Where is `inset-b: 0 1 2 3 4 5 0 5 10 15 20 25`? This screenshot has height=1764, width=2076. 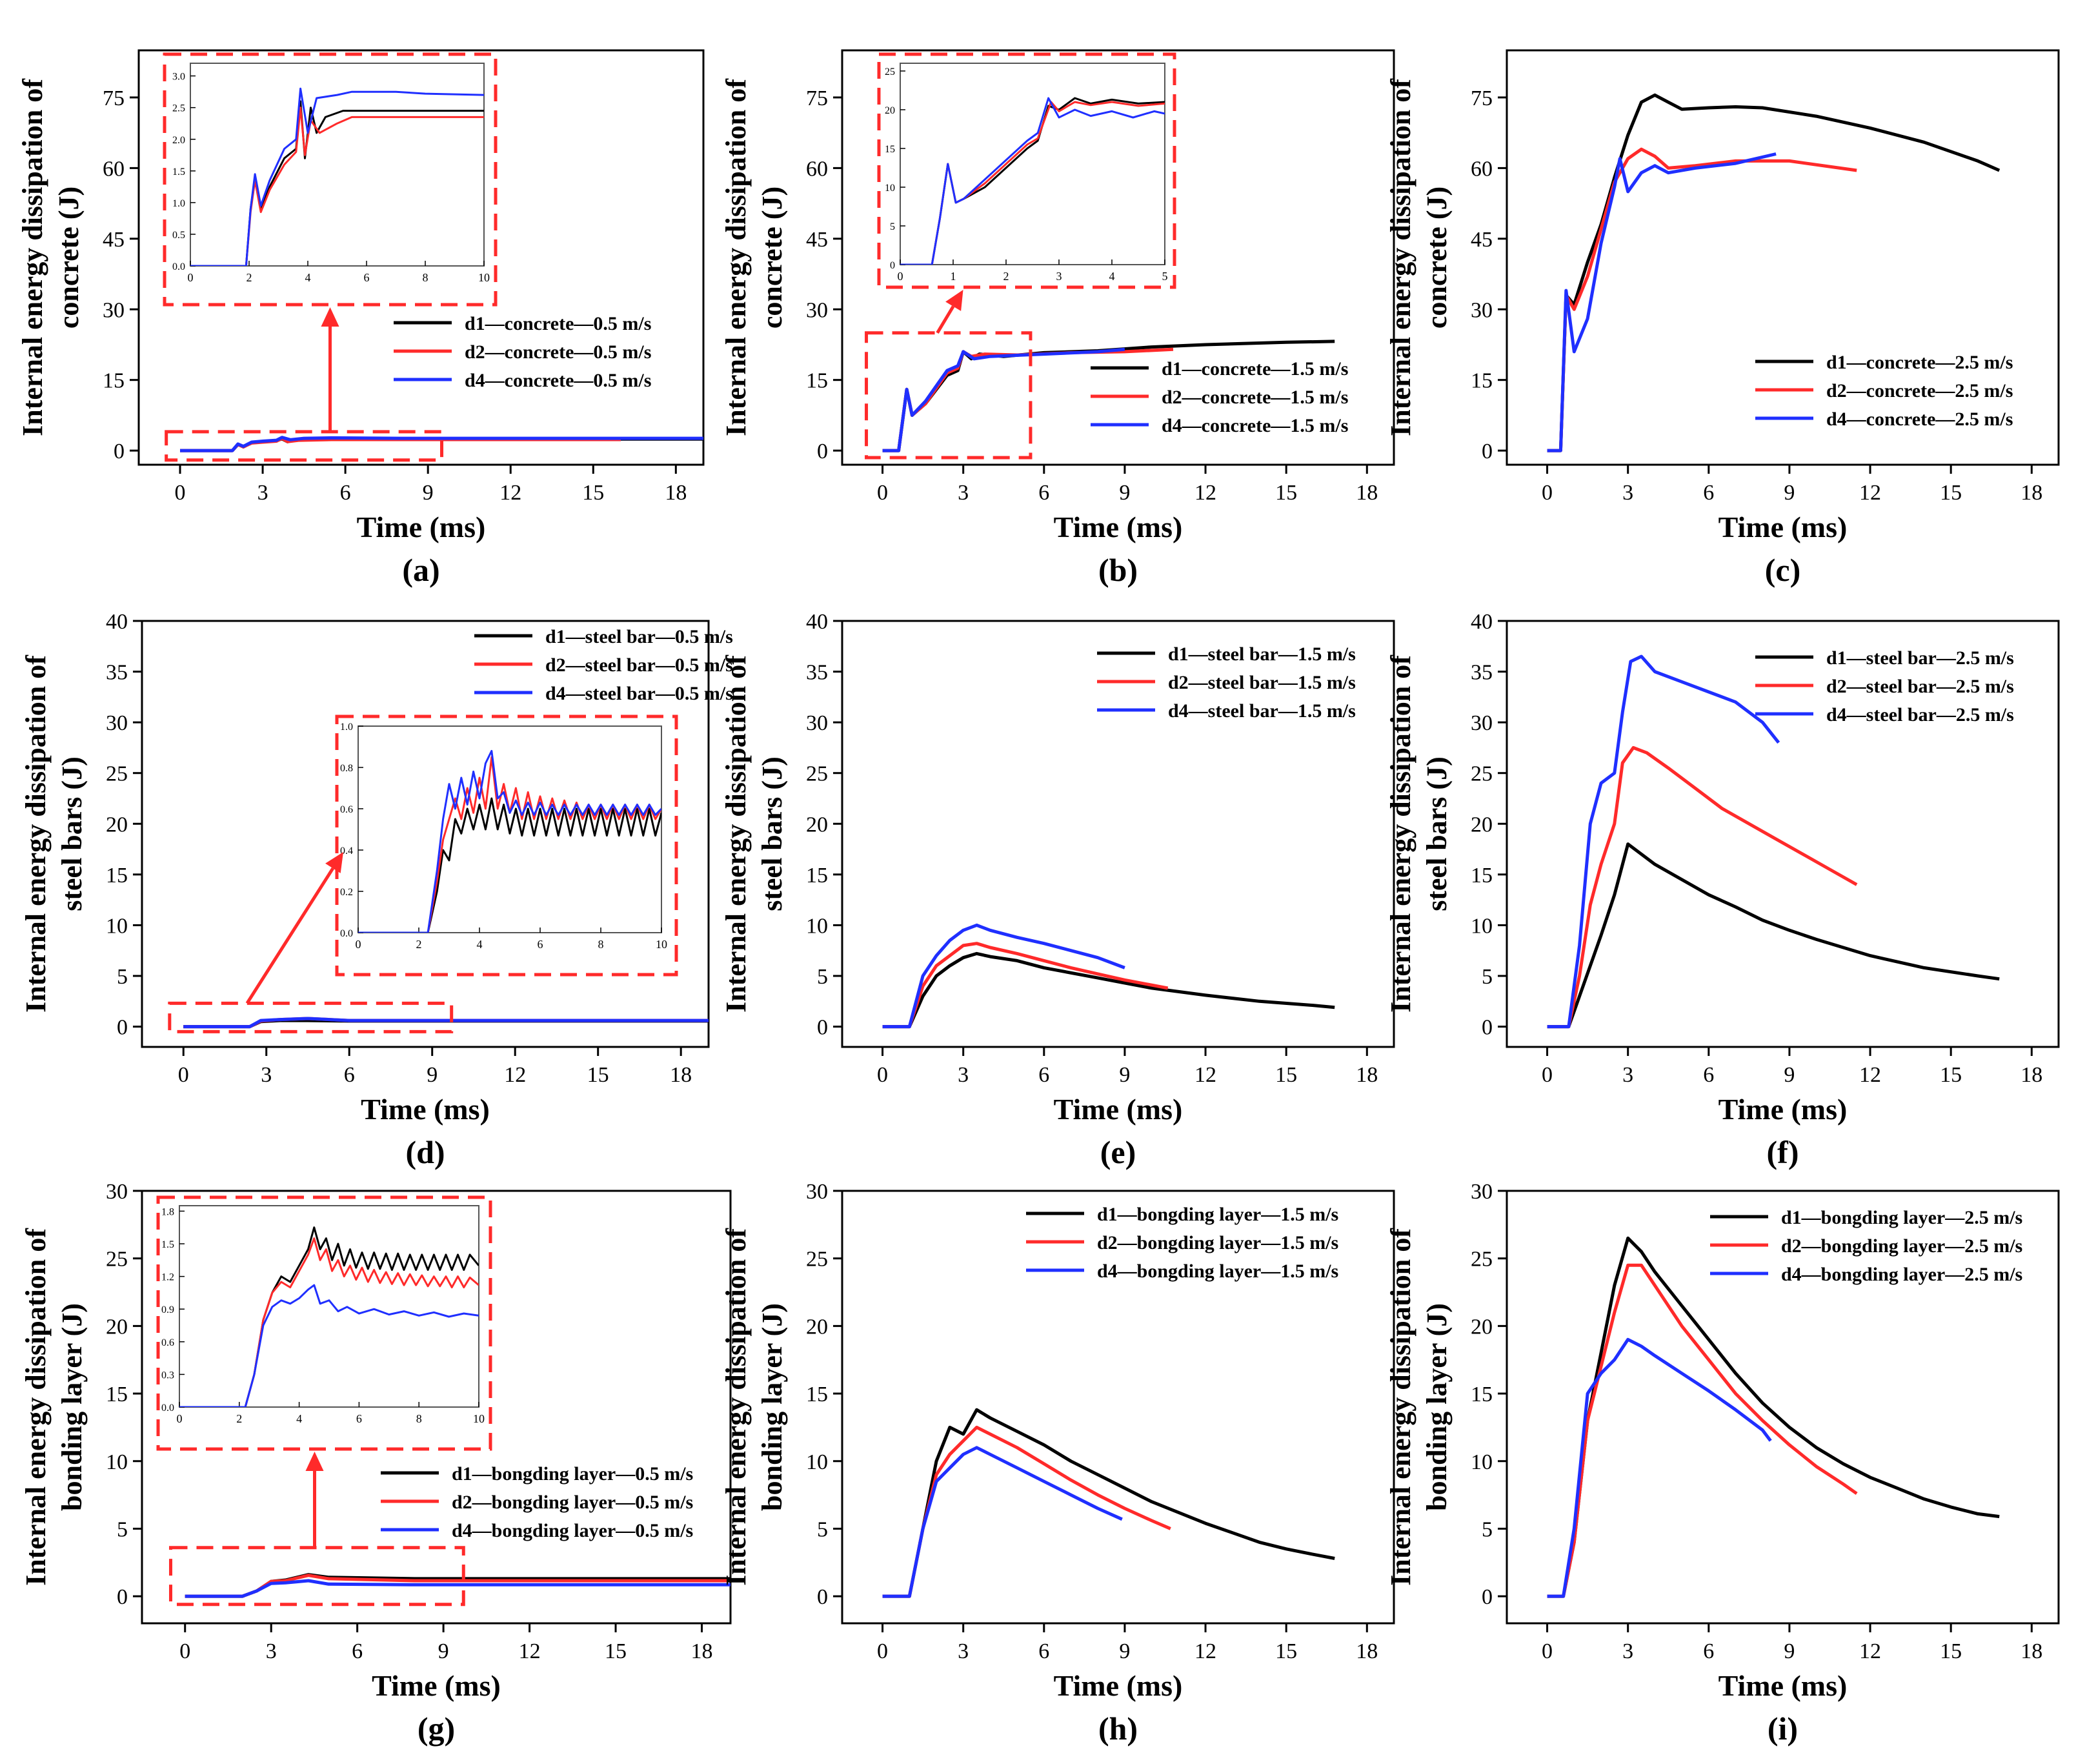
inset-b: 0 1 2 3 4 5 0 5 10 15 20 25 is located at coordinates (1020, 256).